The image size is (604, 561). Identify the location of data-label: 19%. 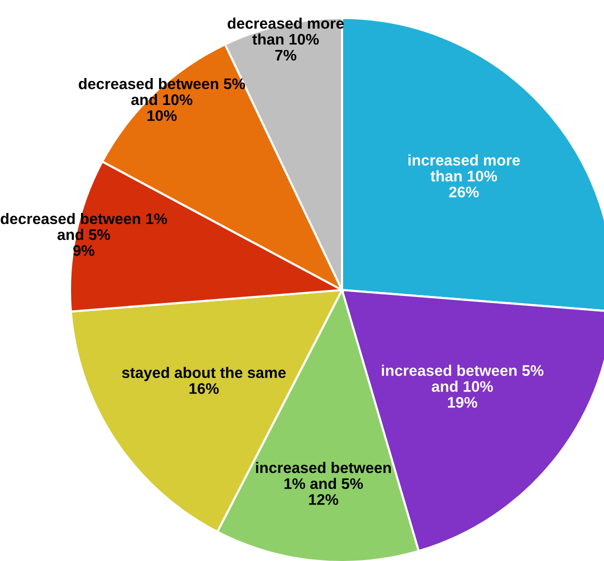
(463, 402).